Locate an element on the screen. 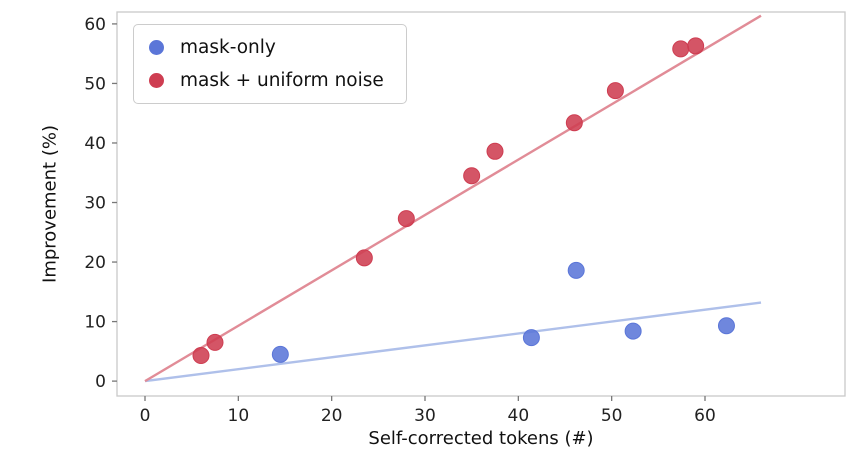 This screenshot has height=463, width=854. y-tick-label: 30 is located at coordinates (95, 204).